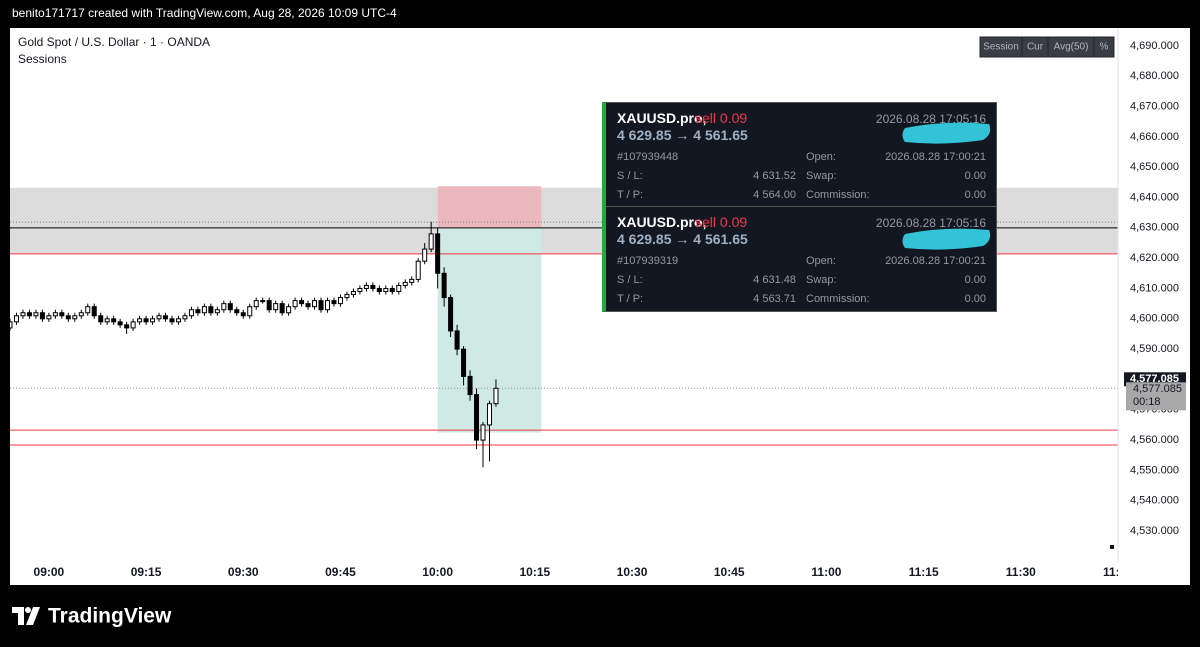  What do you see at coordinates (1154, 76) in the screenshot?
I see `y-tick-label: 4,680.000` at bounding box center [1154, 76].